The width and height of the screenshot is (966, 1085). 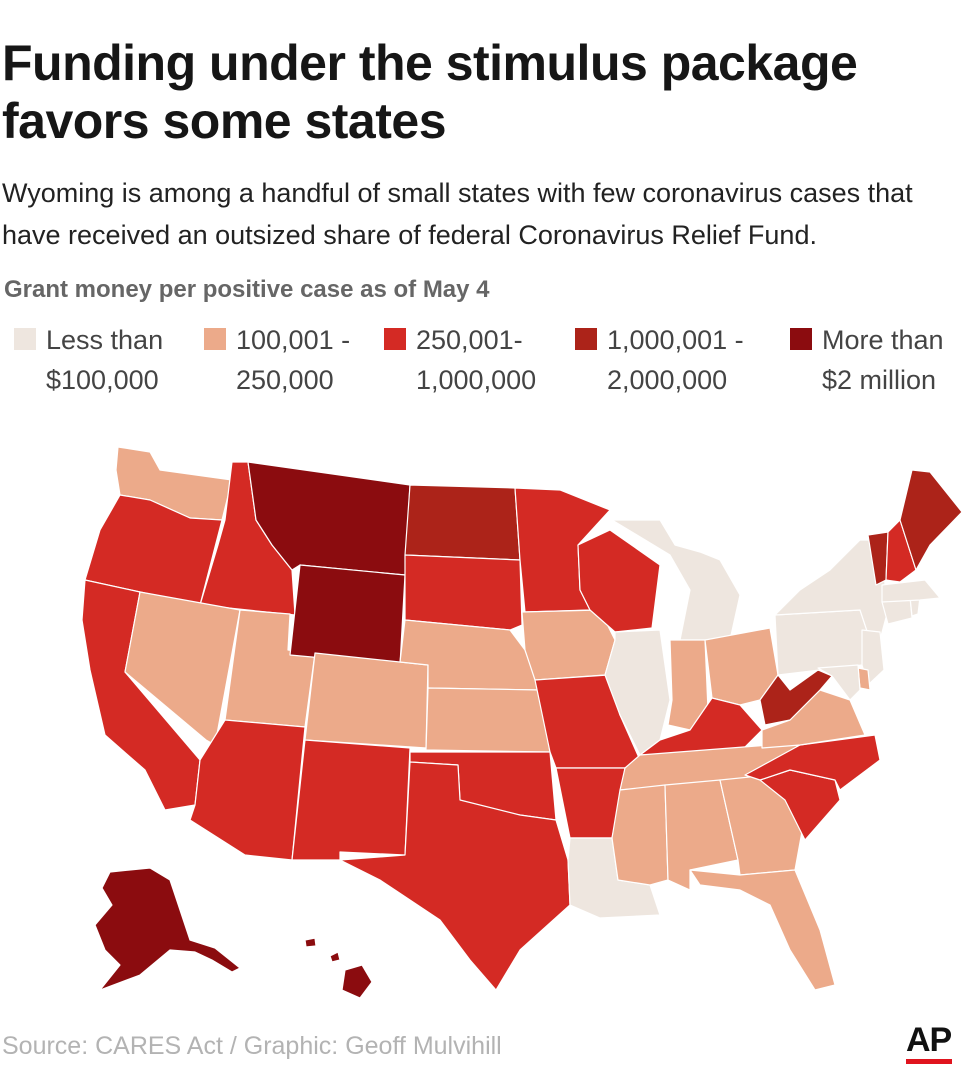 I want to click on legend-item-100k-250k: 100,001 - 250,000, so click(x=277, y=360).